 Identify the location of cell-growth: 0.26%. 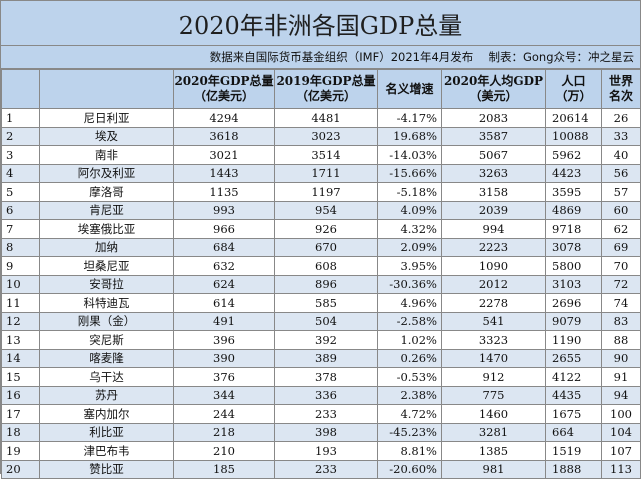
(409, 358).